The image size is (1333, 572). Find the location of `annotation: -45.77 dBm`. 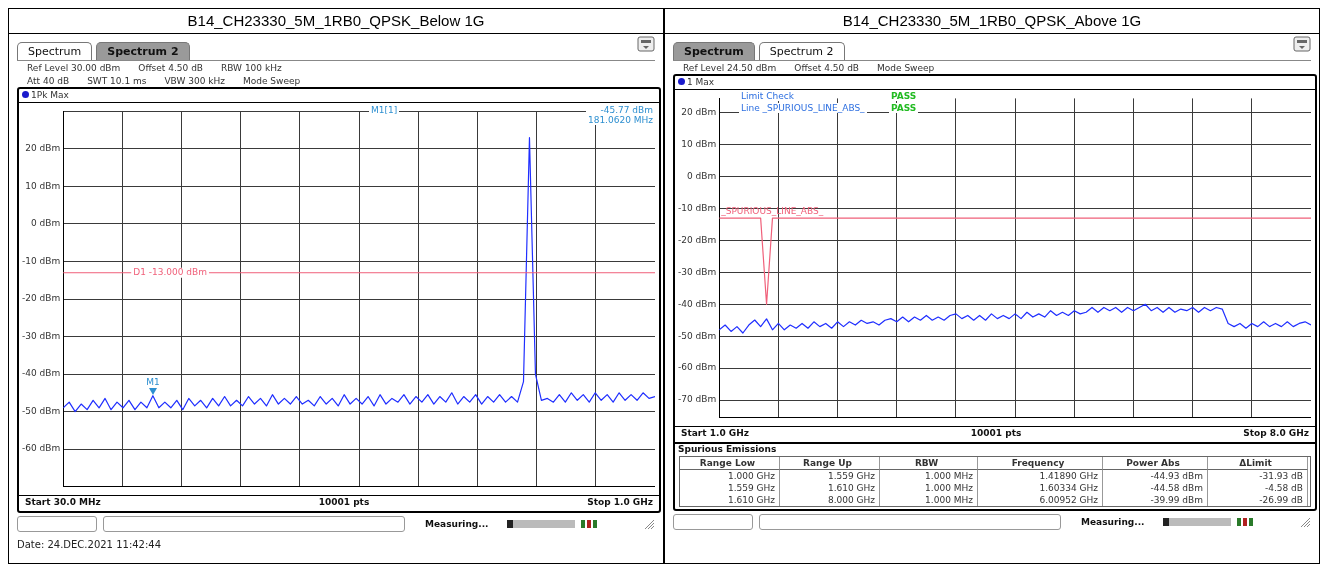

annotation: -45.77 dBm is located at coordinates (626, 110).